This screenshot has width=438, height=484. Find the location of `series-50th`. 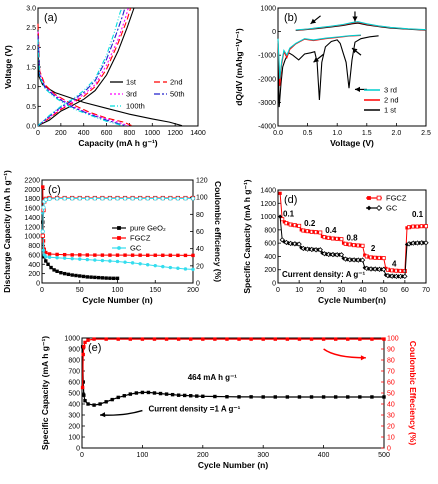

series-50th is located at coordinates (81, 67).